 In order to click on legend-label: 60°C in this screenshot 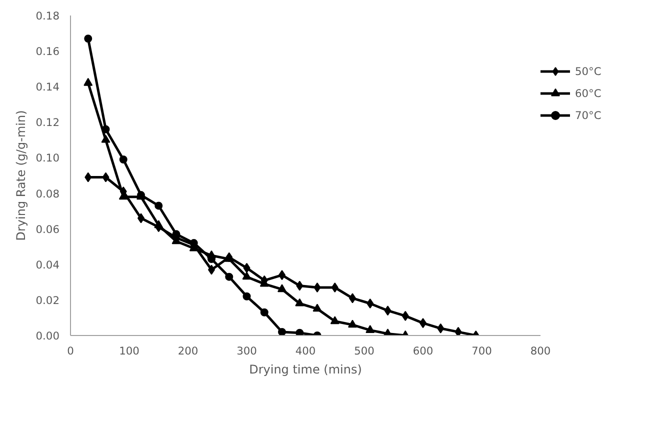, I will do `click(588, 93)`.